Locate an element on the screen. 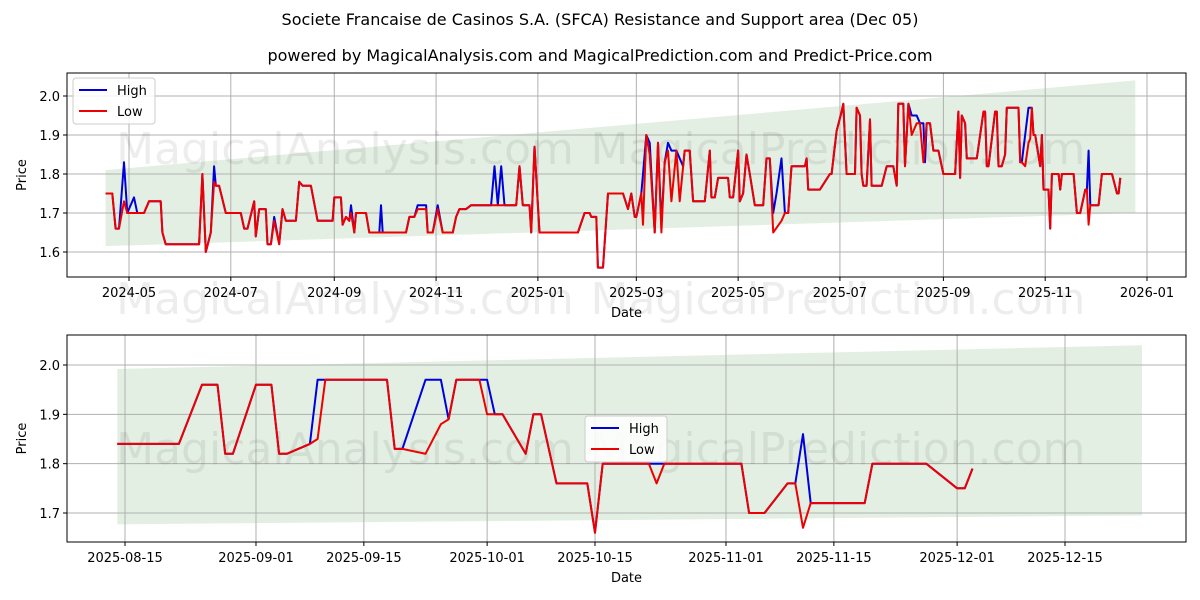 This screenshot has width=1200, height=600. x-tick-label: 2025-07 is located at coordinates (840, 293).